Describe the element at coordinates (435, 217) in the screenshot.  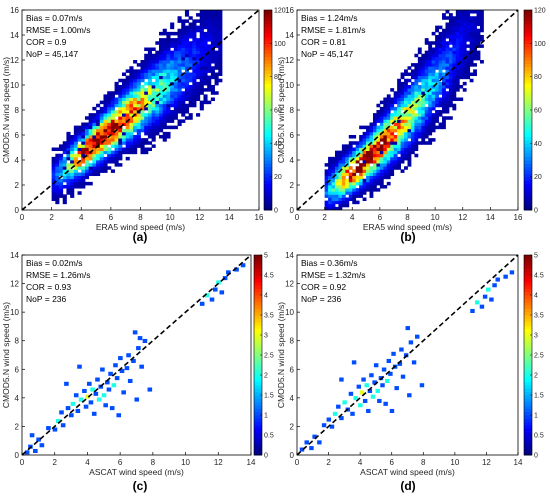
I see `x-tick-label: 10` at that location.